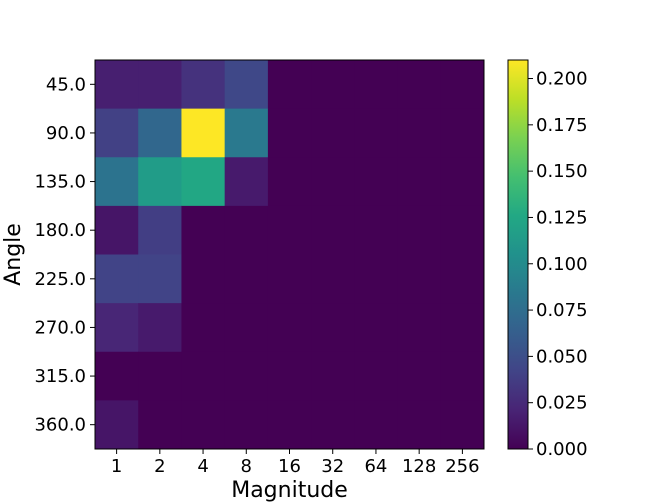 Image resolution: width=648 pixels, height=504 pixels. Describe the element at coordinates (462, 466) in the screenshot. I see `x-tick-label: 256` at that location.